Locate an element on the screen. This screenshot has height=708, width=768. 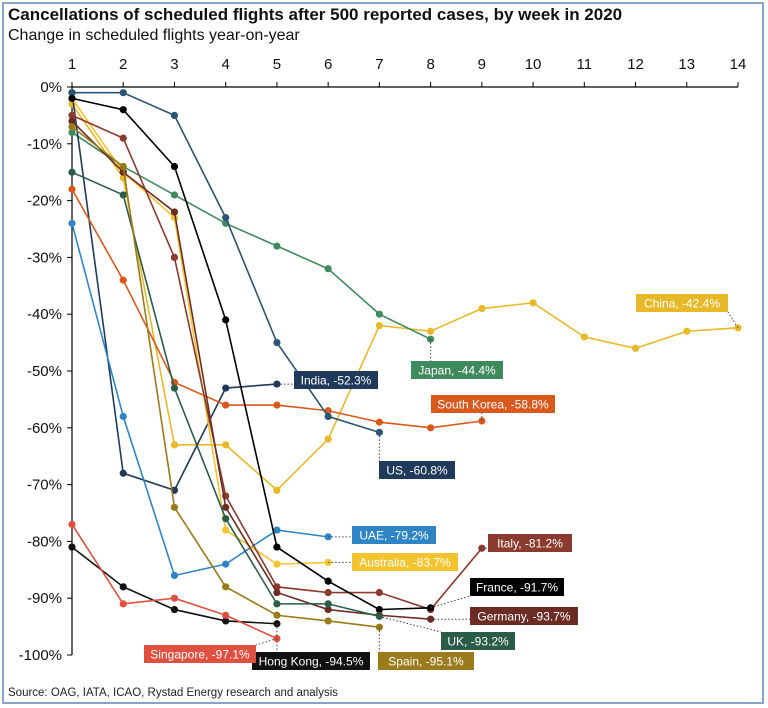
x-tick-label: 4 is located at coordinates (226, 64).